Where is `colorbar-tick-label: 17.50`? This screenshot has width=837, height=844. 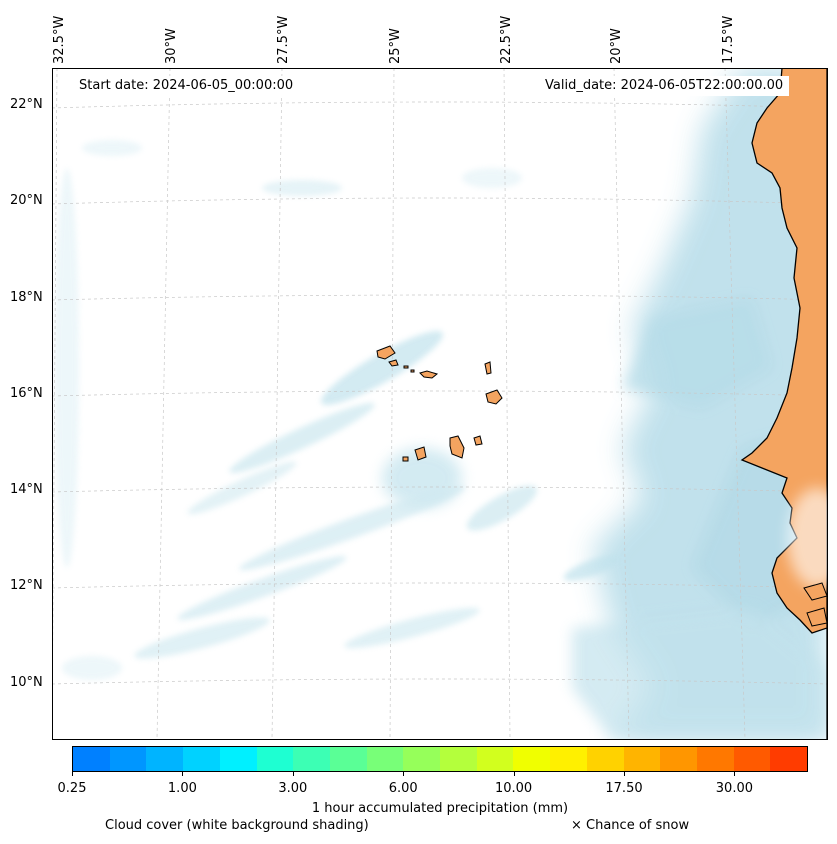 colorbar-tick-label: 17.50 is located at coordinates (624, 788).